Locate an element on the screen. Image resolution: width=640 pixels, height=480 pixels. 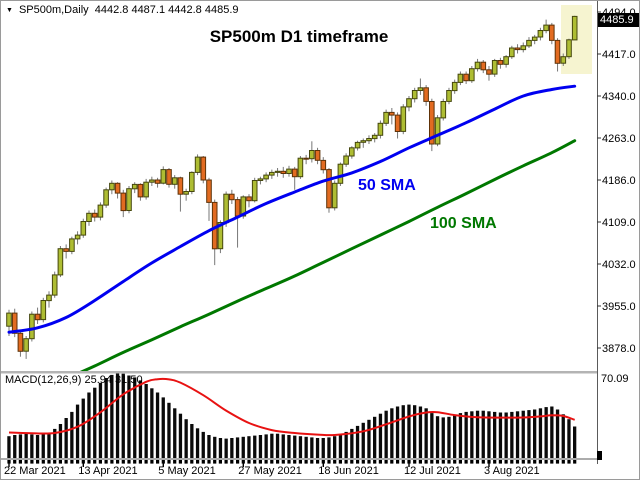
symbol-ohlc-info: SP500m,Daily 4442.8 4487.1 4442.8 4485.9 is located at coordinates (128, 10).